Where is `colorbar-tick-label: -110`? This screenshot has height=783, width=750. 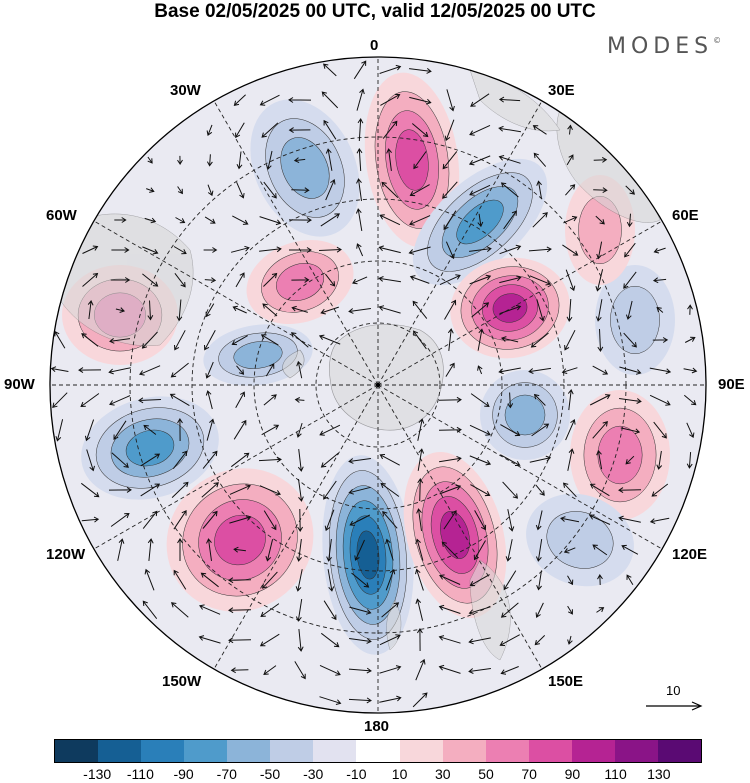 colorbar-tick-label: -110 is located at coordinates (140, 774).